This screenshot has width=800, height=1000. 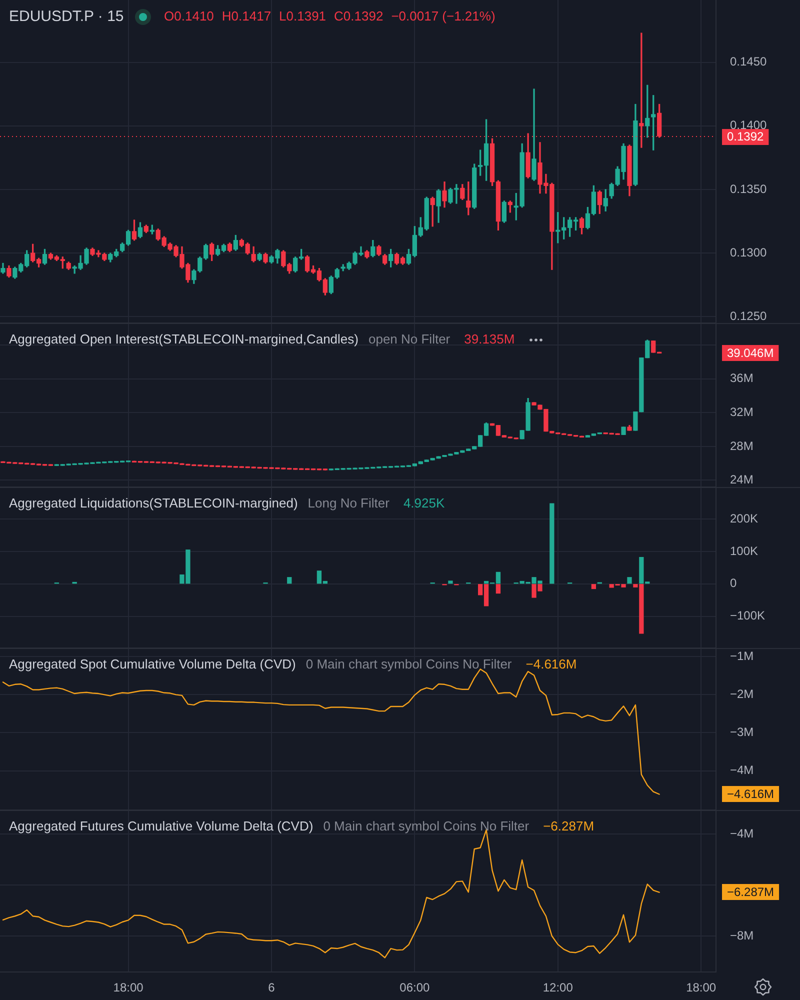 What do you see at coordinates (424, 503) in the screenshot?
I see `annotation: 4.925K` at bounding box center [424, 503].